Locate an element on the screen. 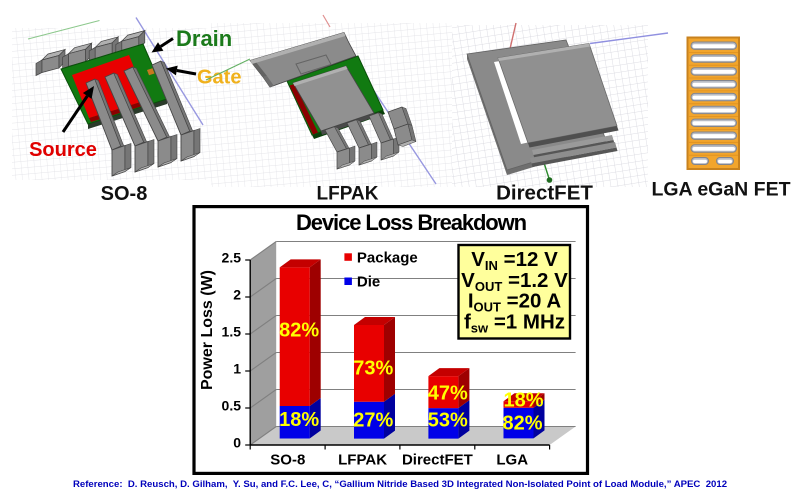  svg-text: LGA eGaN FET is located at coordinates (720, 190).